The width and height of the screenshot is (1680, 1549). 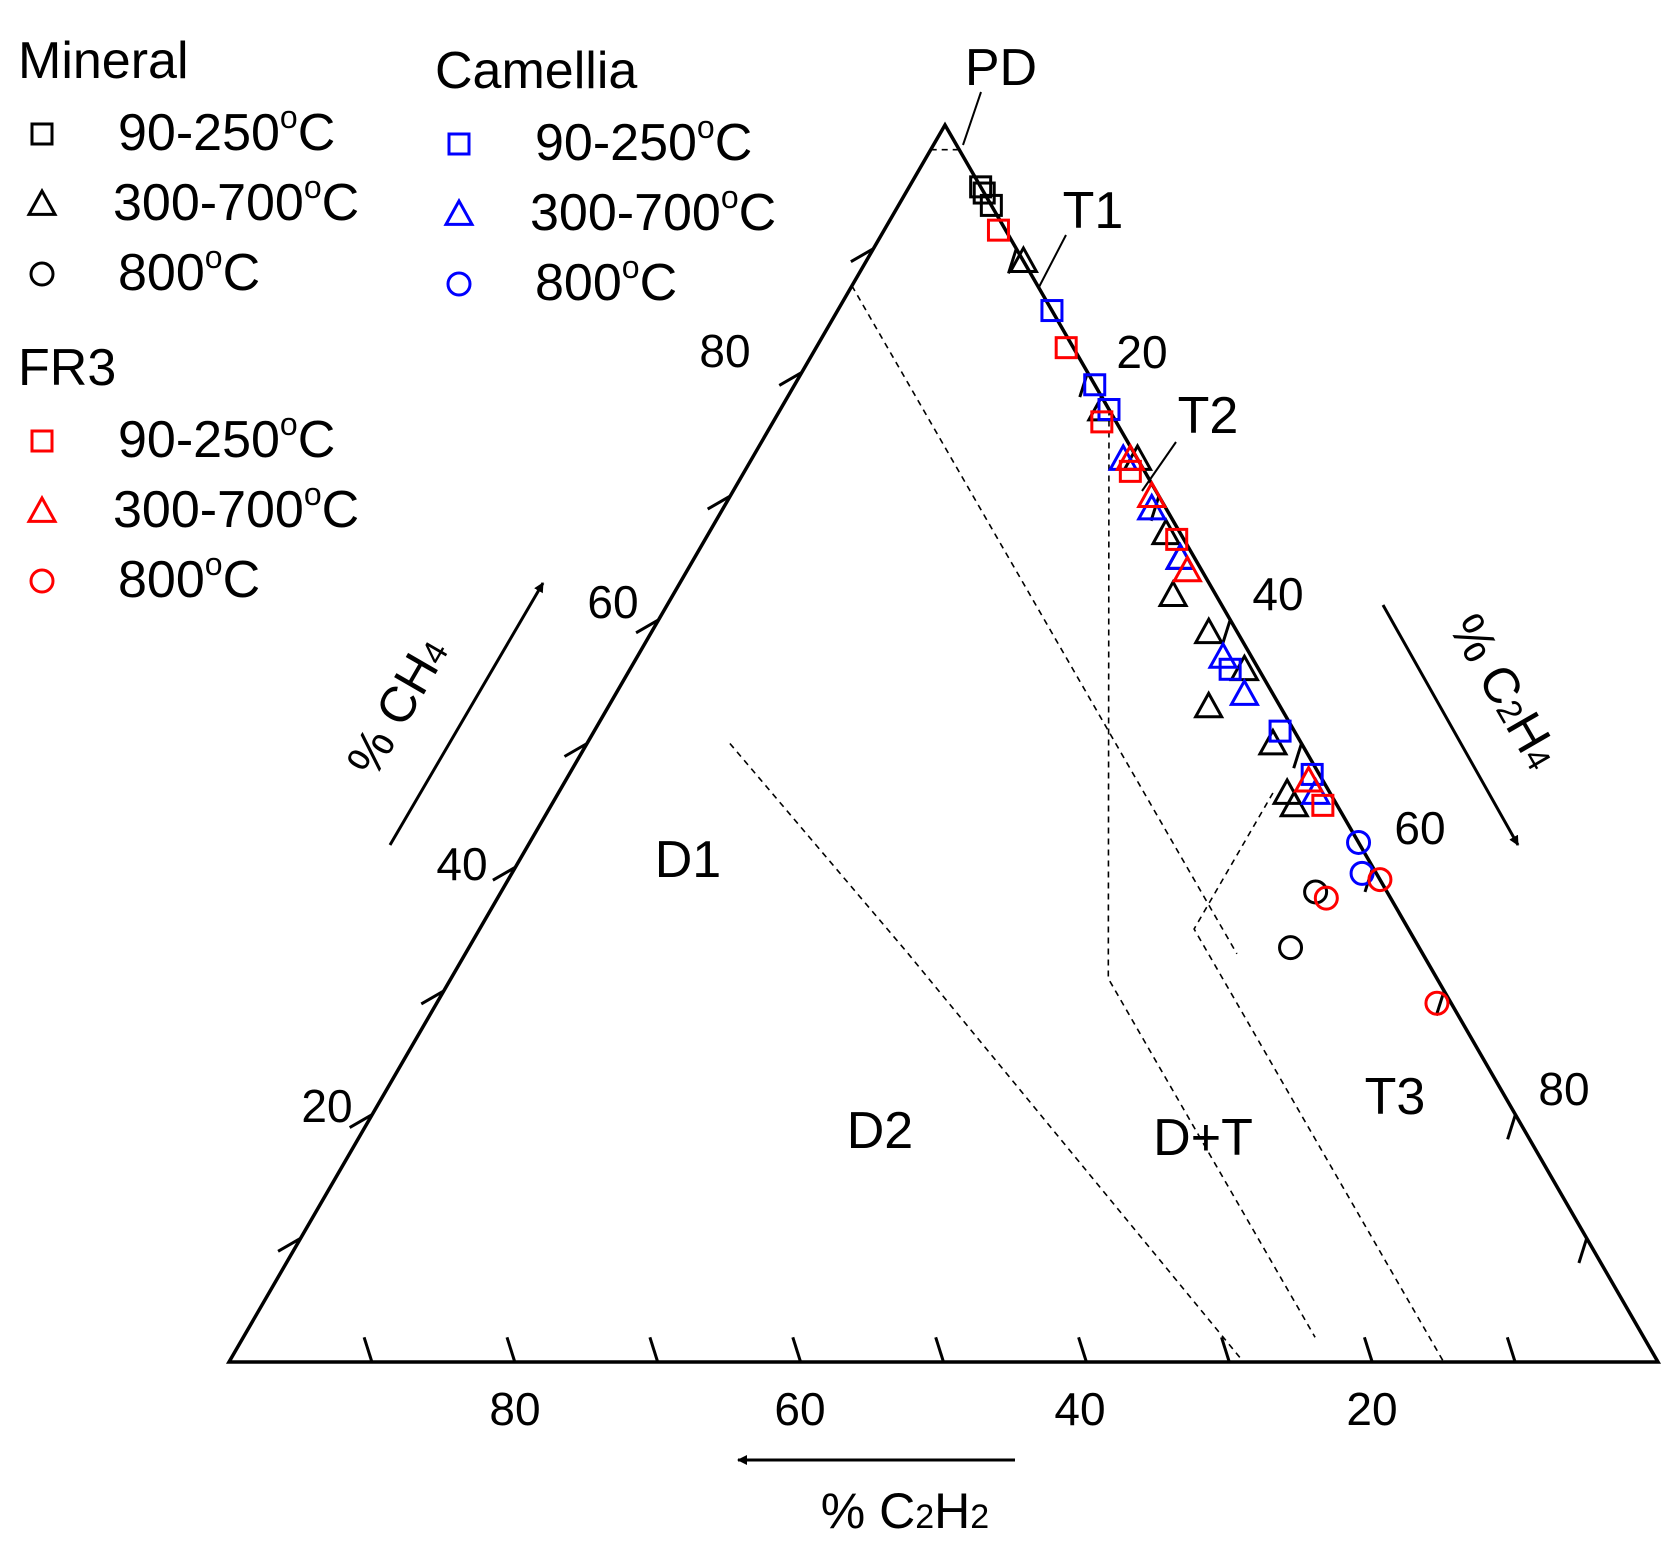 What do you see at coordinates (1419, 828) in the screenshot?
I see `c2h4-tick-label-60: 60` at bounding box center [1419, 828].